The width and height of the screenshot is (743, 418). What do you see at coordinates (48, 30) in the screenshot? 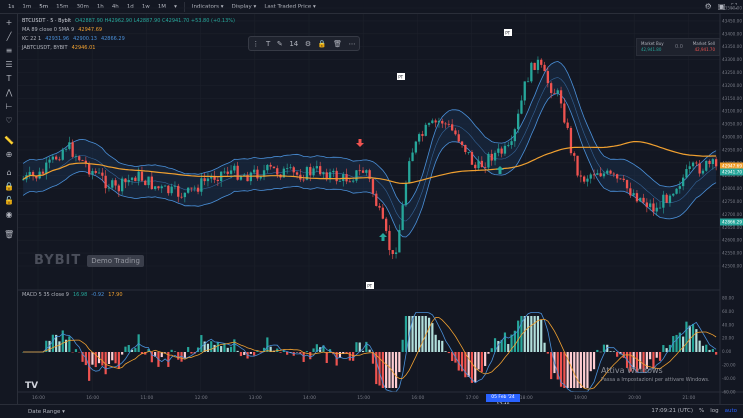
I see `ma-label: MA 89 close 0 SMA 9` at bounding box center [48, 30].